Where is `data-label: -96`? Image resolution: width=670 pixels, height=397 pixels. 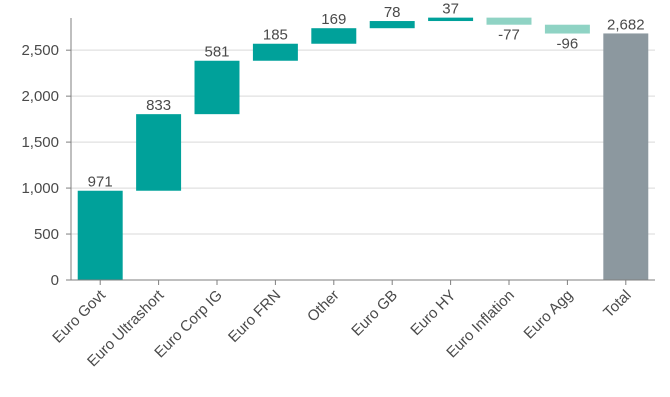 data-label: -96 is located at coordinates (568, 44).